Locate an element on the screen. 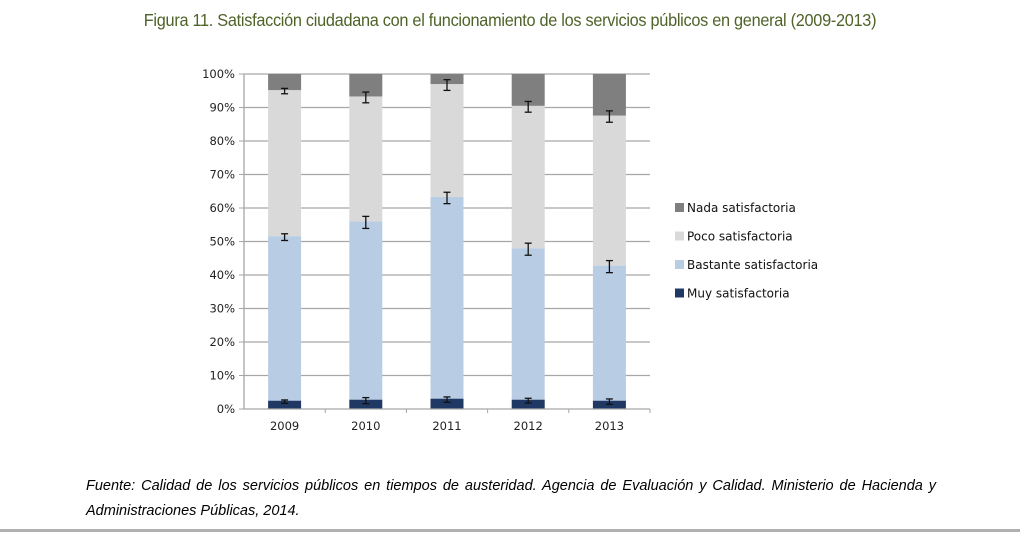 Image resolution: width=1020 pixels, height=534 pixels. x-axis-ticks: 2009 2010 2011 2012 2013 is located at coordinates (447, 426).